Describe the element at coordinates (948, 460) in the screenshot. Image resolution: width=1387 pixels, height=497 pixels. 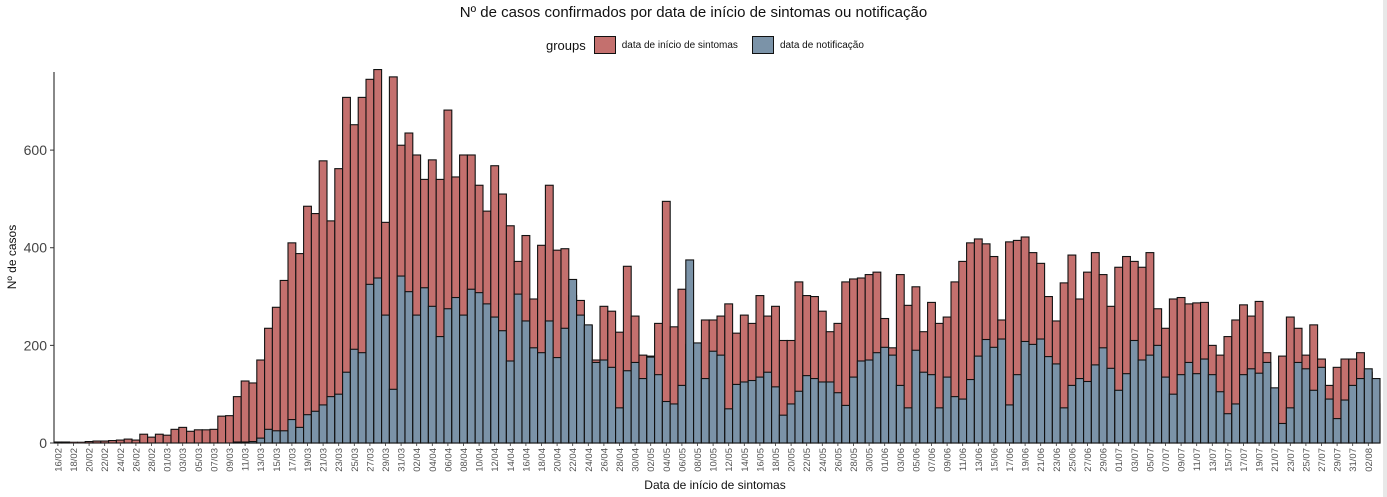
I see `x-tick-label: 09/06` at that location.